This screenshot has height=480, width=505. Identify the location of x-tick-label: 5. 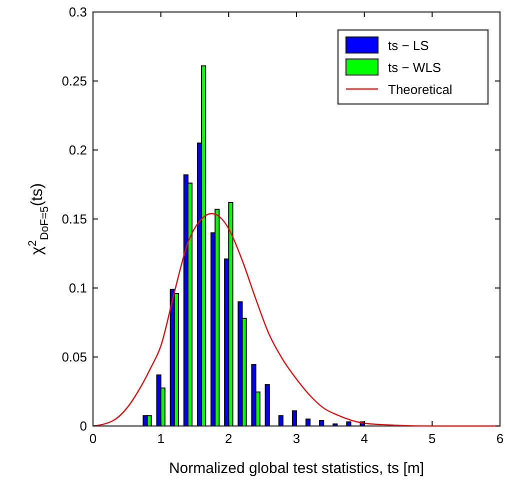
(432, 438).